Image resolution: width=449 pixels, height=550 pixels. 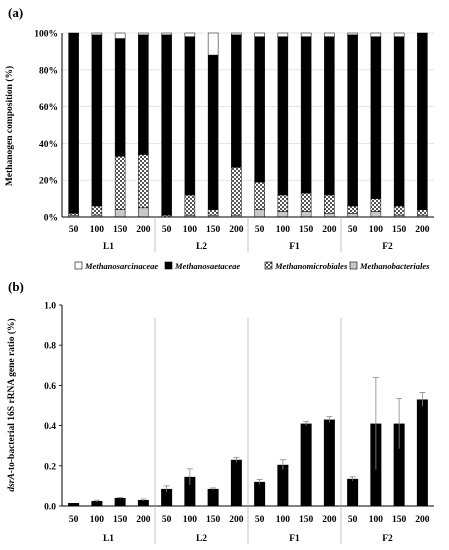 What do you see at coordinates (394, 266) in the screenshot?
I see `legend-label: Methanobacteriales` at bounding box center [394, 266].